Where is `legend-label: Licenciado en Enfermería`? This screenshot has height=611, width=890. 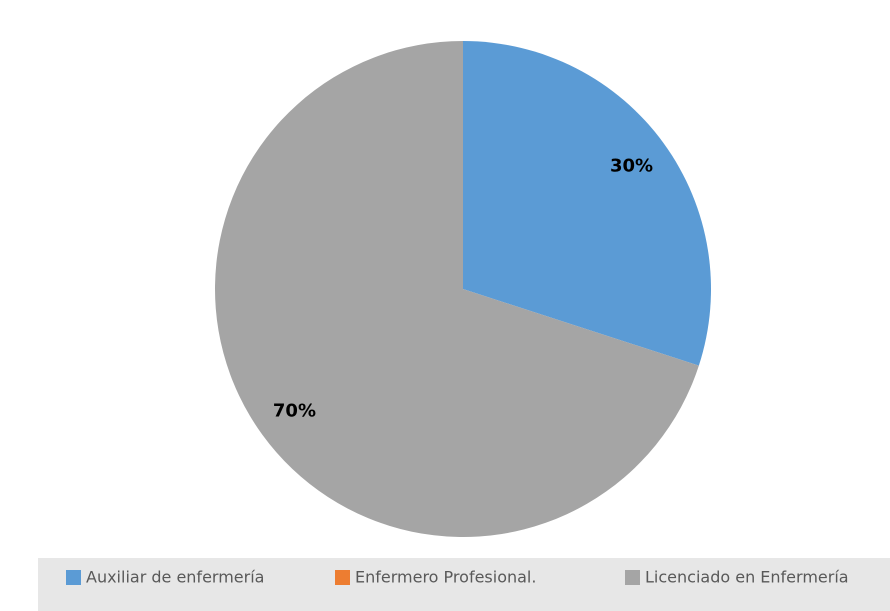 legend-label: Licenciado en Enfermería is located at coordinates (747, 577).